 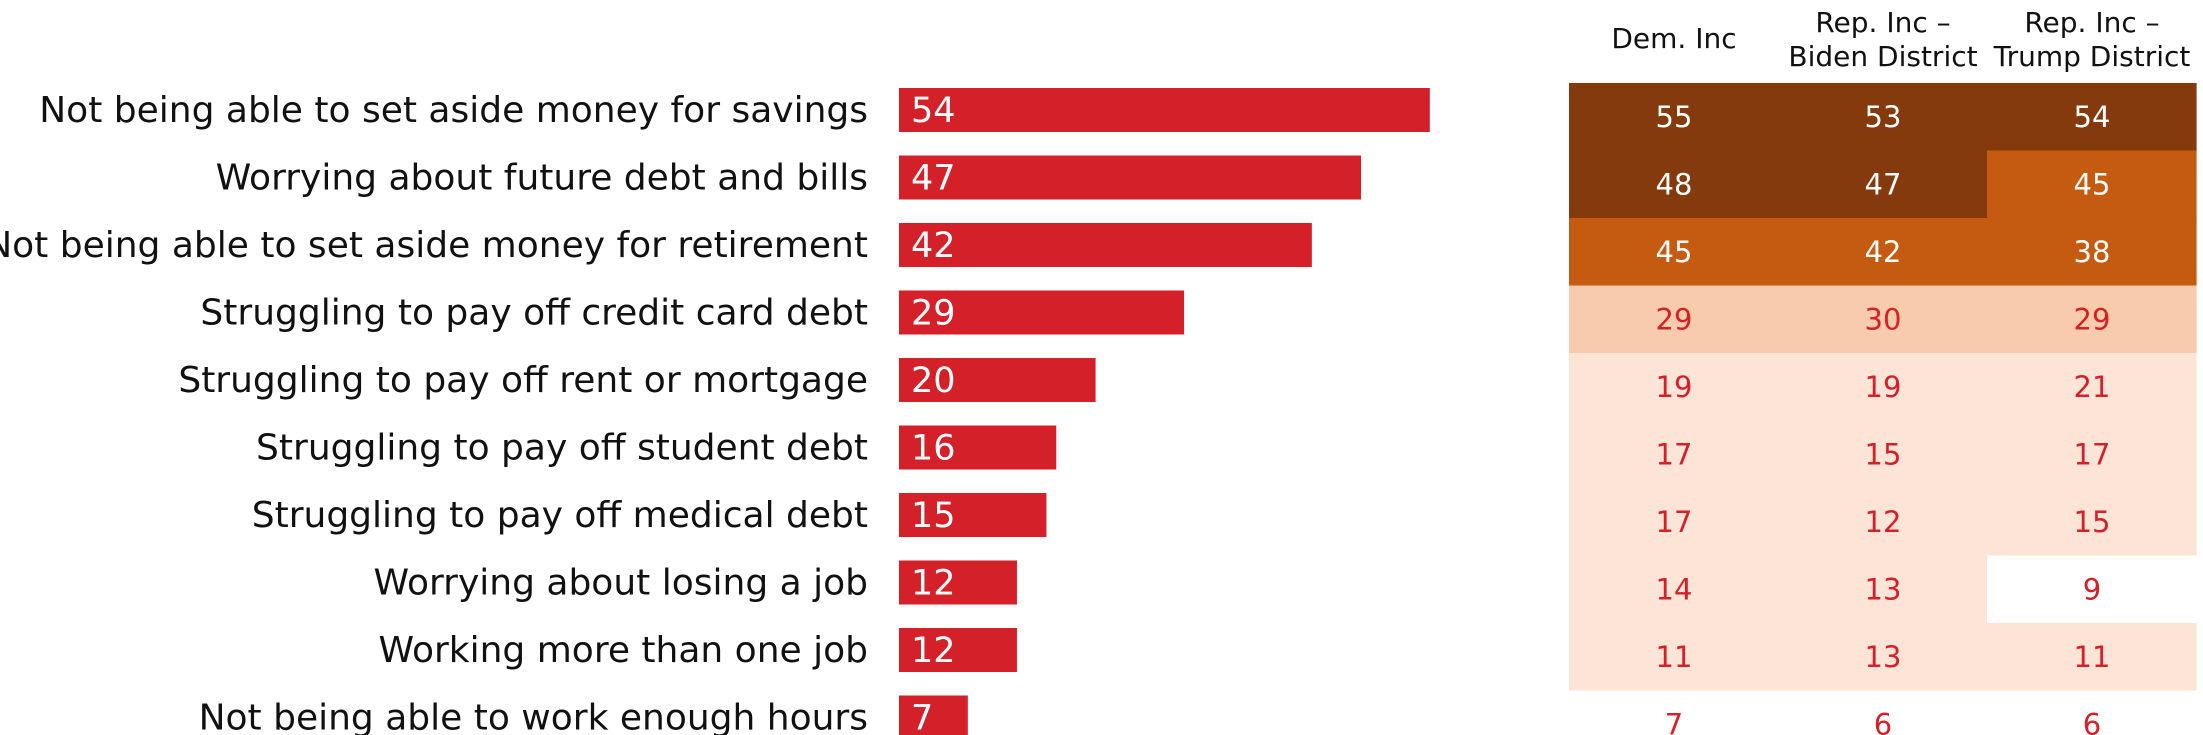 I want to click on heatmap-cell-value: 38, so click(x=2092, y=252).